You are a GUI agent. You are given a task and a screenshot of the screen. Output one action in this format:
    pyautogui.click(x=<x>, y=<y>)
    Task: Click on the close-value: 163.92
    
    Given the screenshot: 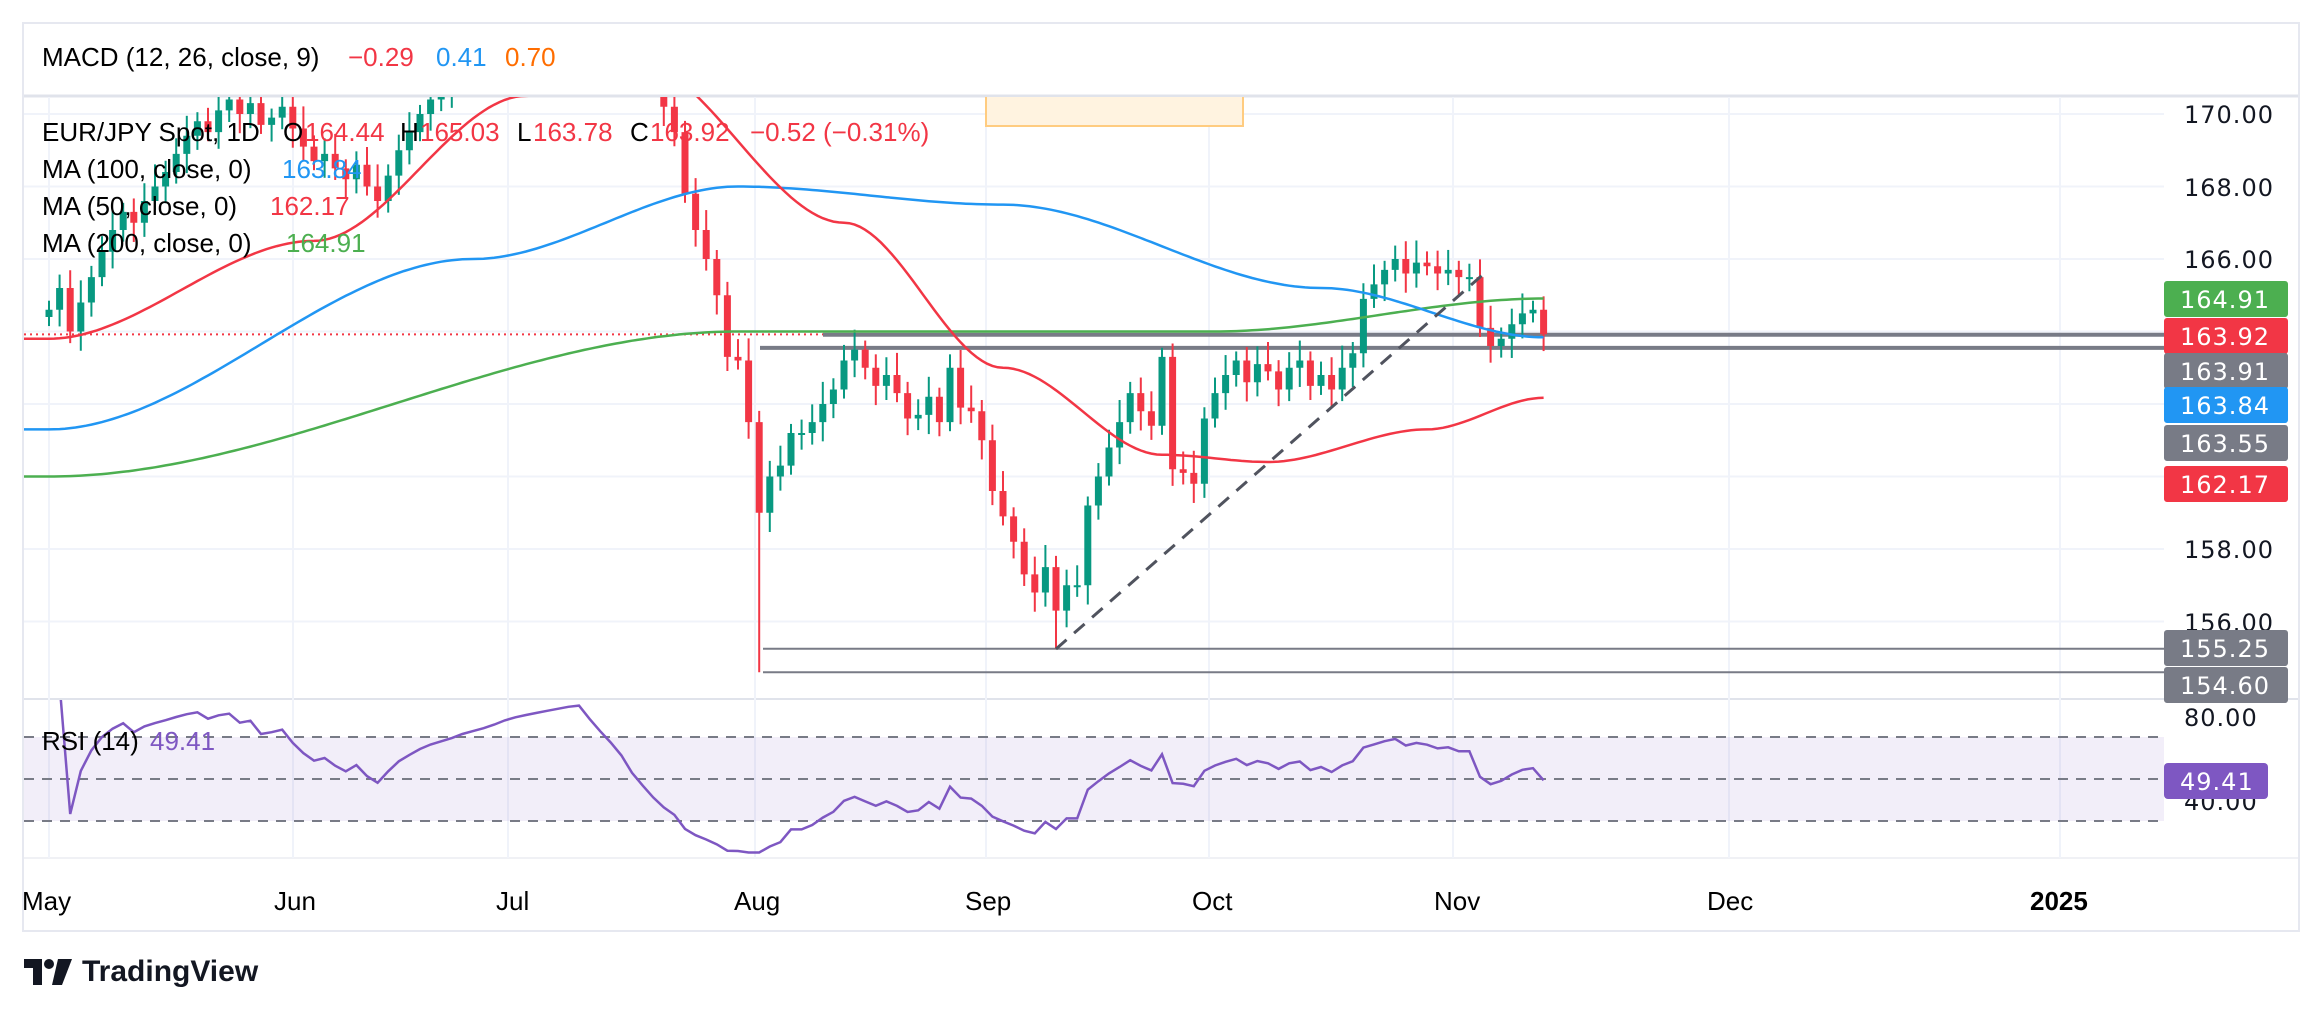 What is the action you would take?
    pyautogui.click(x=690, y=132)
    